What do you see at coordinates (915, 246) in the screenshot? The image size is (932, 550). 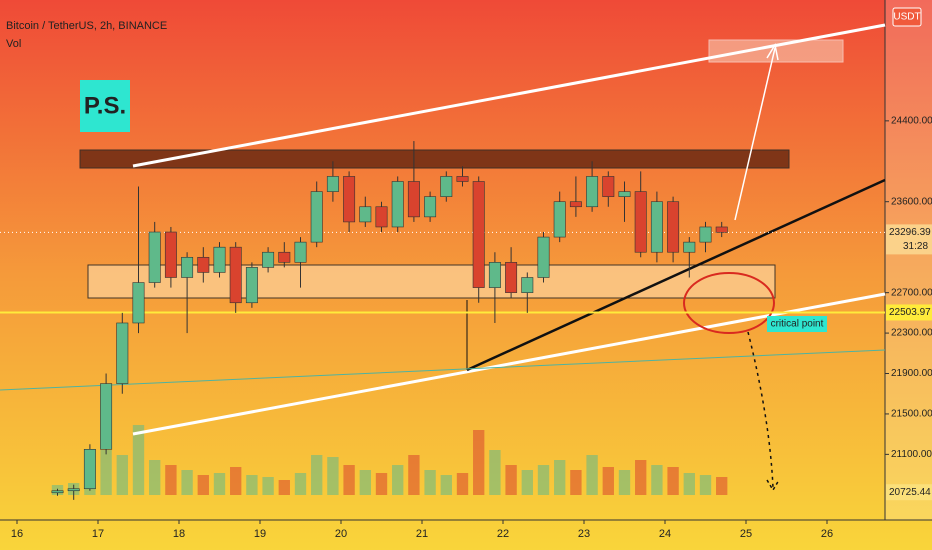 I see `countdown-label: 31:28` at bounding box center [915, 246].